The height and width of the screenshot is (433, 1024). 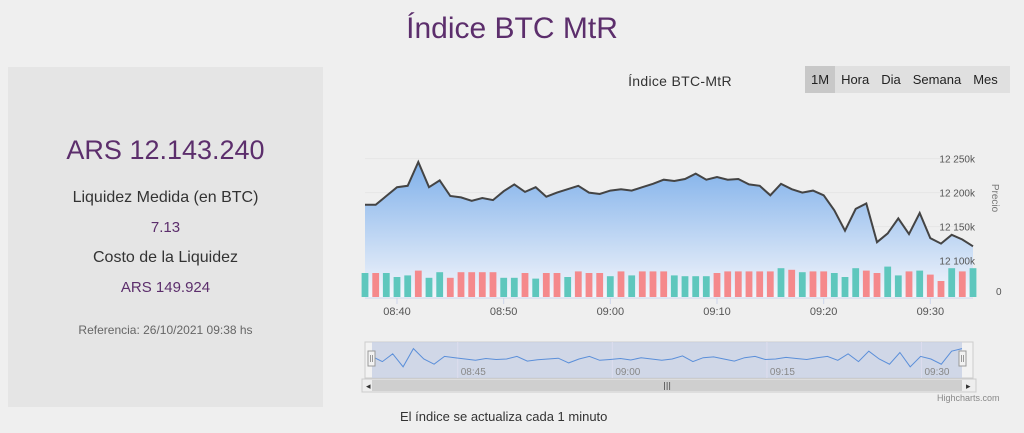 What do you see at coordinates (820, 79) in the screenshot?
I see `range-button-1m: 1M` at bounding box center [820, 79].